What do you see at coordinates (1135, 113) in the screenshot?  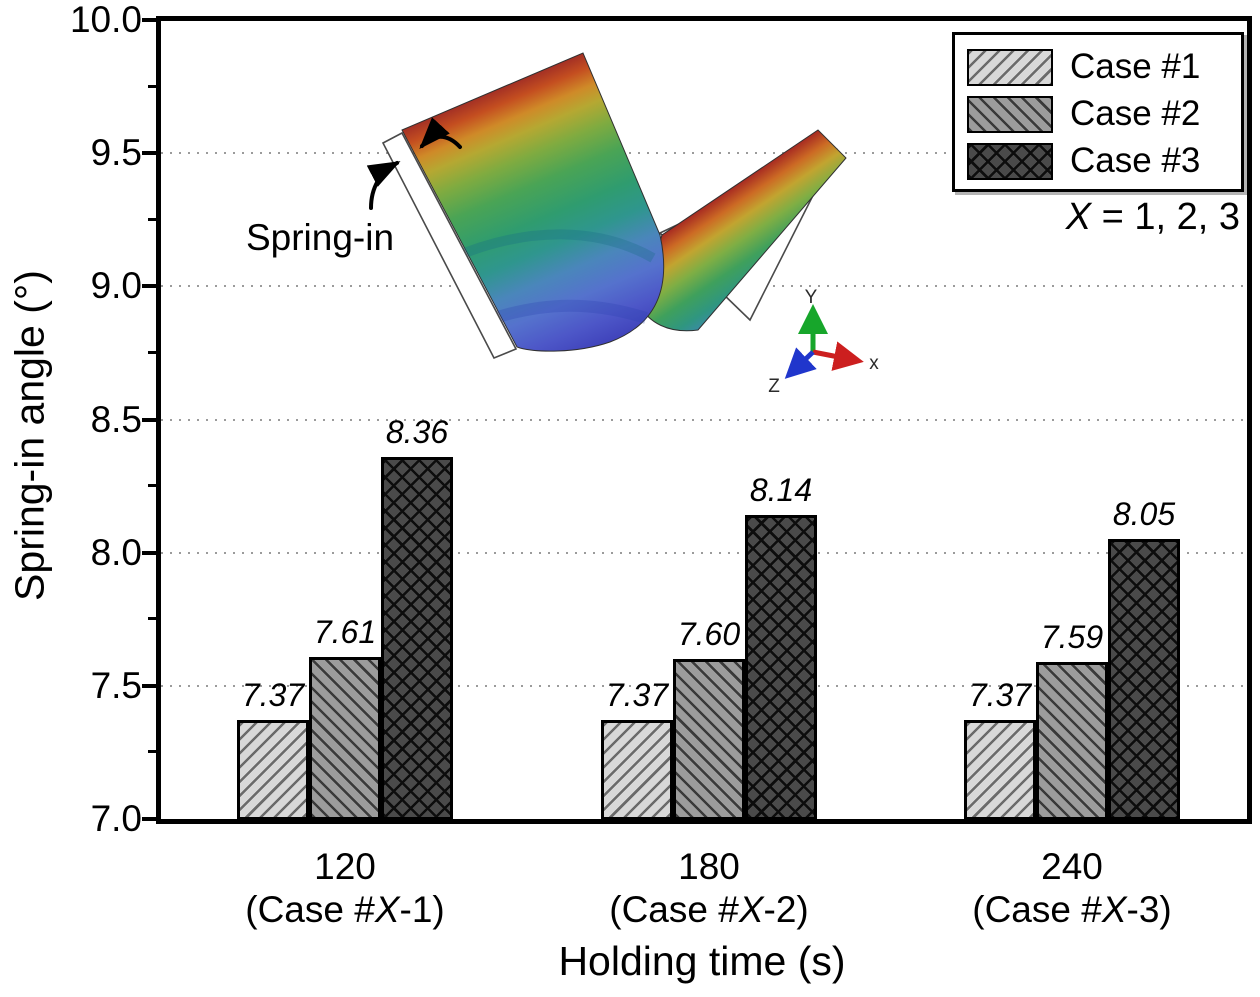 I see `legend-label-case2: Case #2` at bounding box center [1135, 113].